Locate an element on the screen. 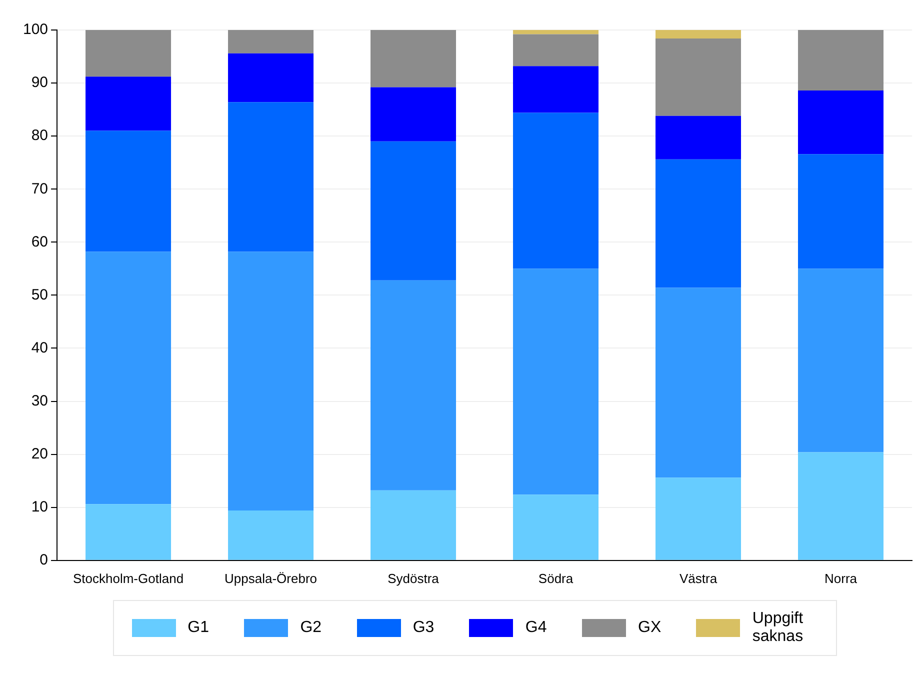 The image size is (924, 680). x-tick-label: Uppsala-Örebro is located at coordinates (271, 578).